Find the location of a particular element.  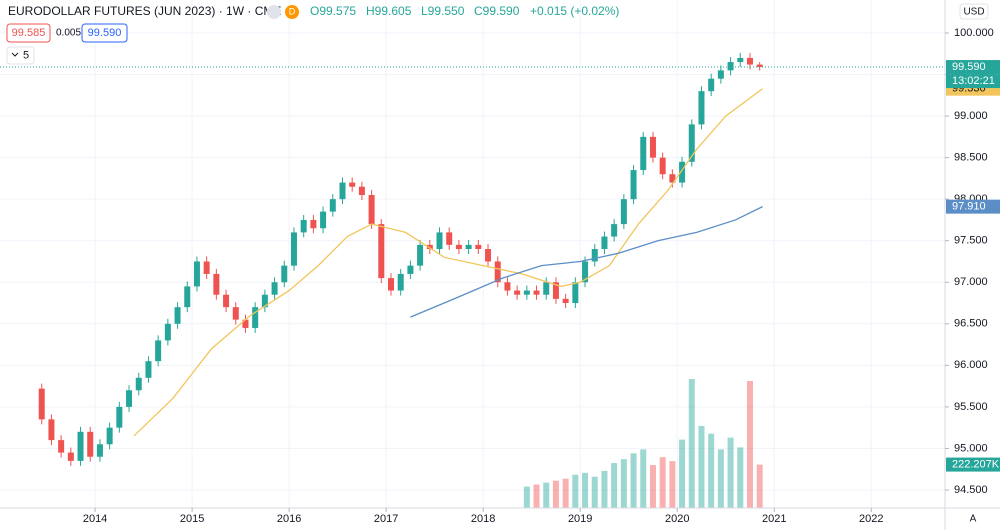

scale-mode: A is located at coordinates (973, 519).